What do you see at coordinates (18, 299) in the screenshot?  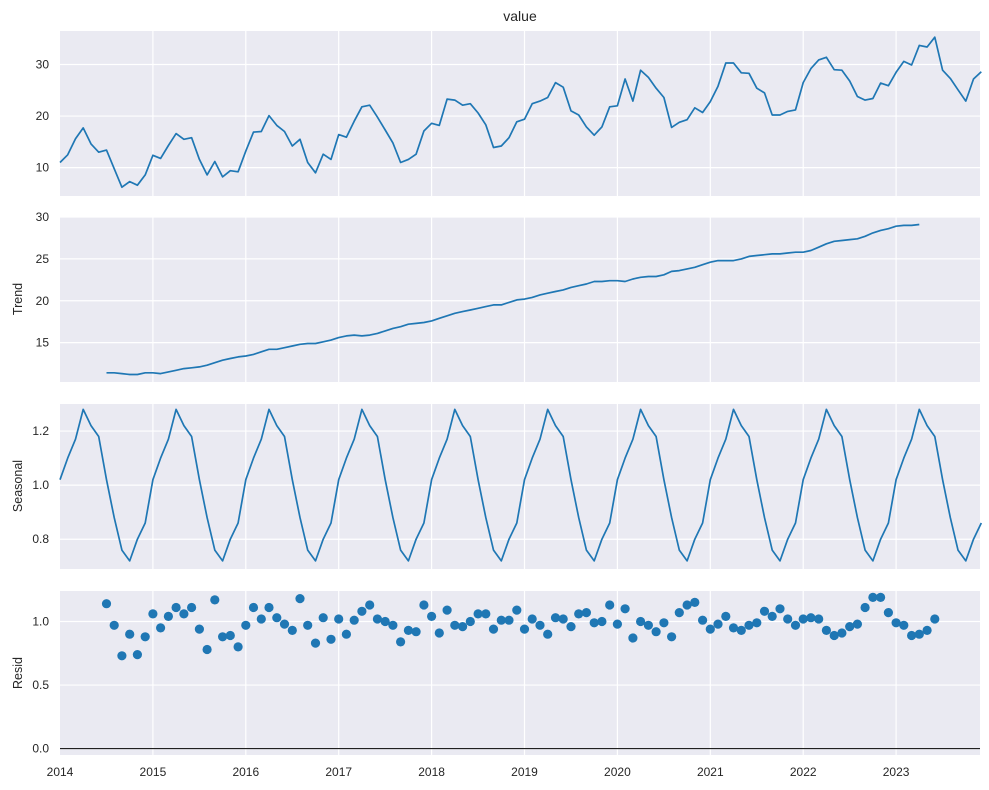 I see `trend-ylabel: Trend` at bounding box center [18, 299].